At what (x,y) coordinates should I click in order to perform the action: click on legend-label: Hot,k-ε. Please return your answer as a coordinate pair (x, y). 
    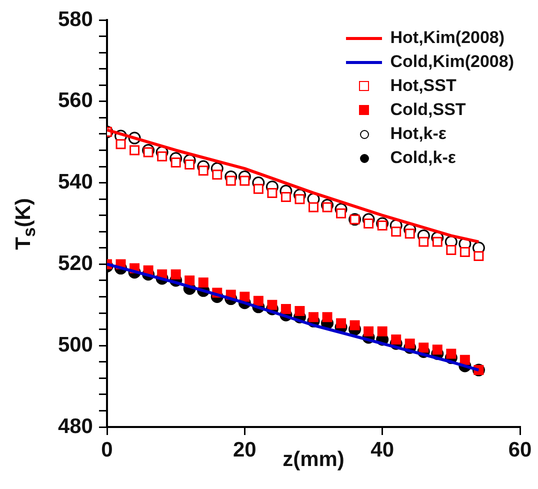
    Looking at the image, I should click on (418, 134).